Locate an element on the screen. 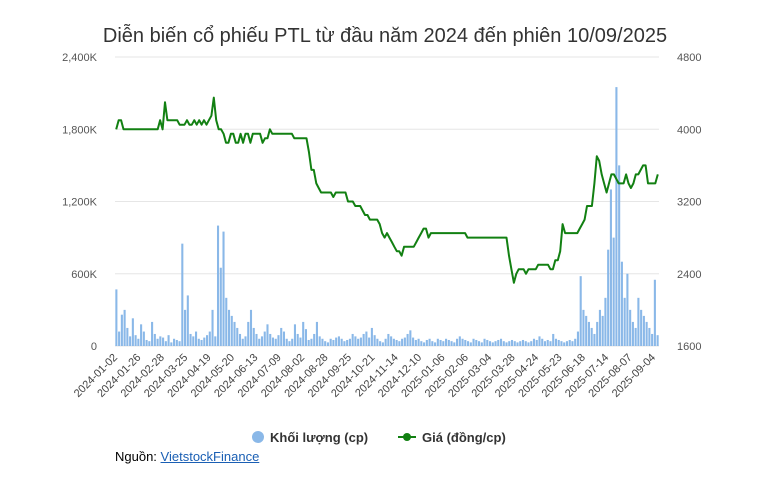 Image resolution: width=770 pixels, height=493 pixels. source-label: Nguồn: is located at coordinates (136, 456).